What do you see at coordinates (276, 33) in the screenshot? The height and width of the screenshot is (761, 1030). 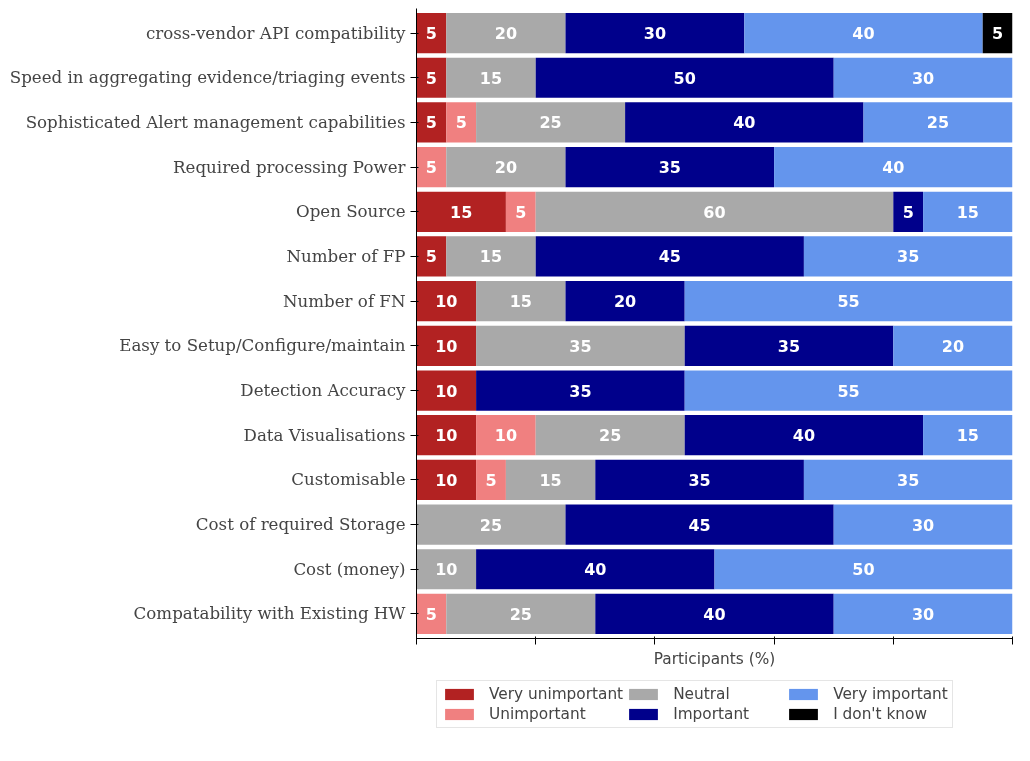 I see `y-tick-label: cross-vendor API compatibility` at bounding box center [276, 33].